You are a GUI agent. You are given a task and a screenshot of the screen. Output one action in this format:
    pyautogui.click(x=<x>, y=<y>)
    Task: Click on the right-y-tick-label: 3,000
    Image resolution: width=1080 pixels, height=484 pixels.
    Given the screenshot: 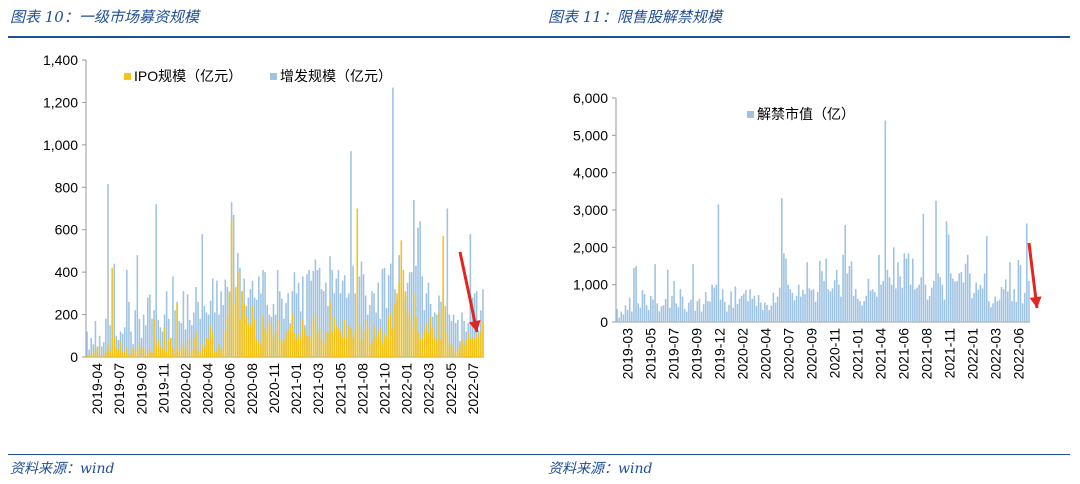 What is the action you would take?
    pyautogui.click(x=590, y=210)
    